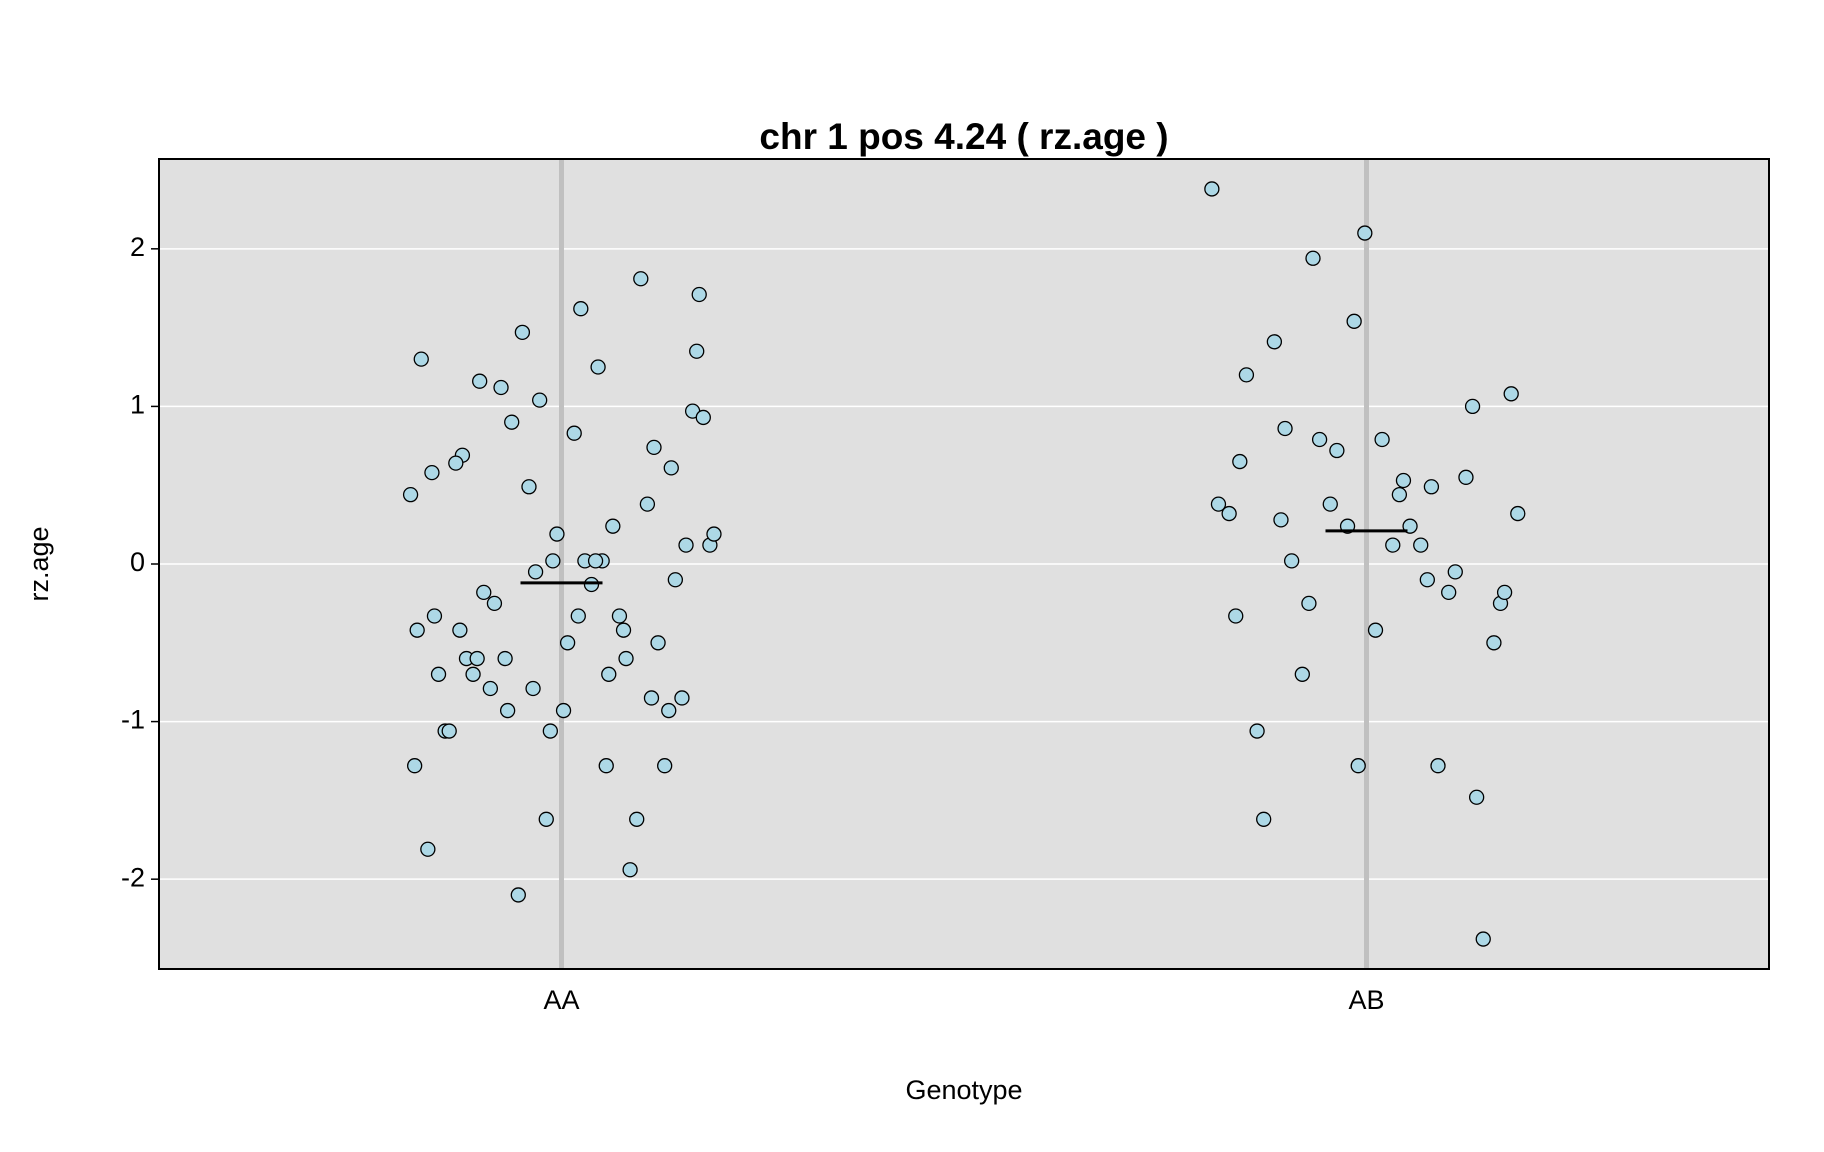 This screenshot has height=1152, width=1824. I want to click on x-tick-label: AB, so click(1366, 1000).